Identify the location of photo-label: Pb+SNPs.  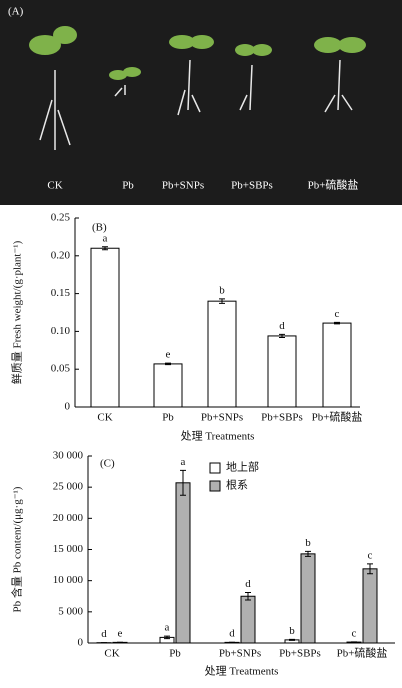
(183, 186).